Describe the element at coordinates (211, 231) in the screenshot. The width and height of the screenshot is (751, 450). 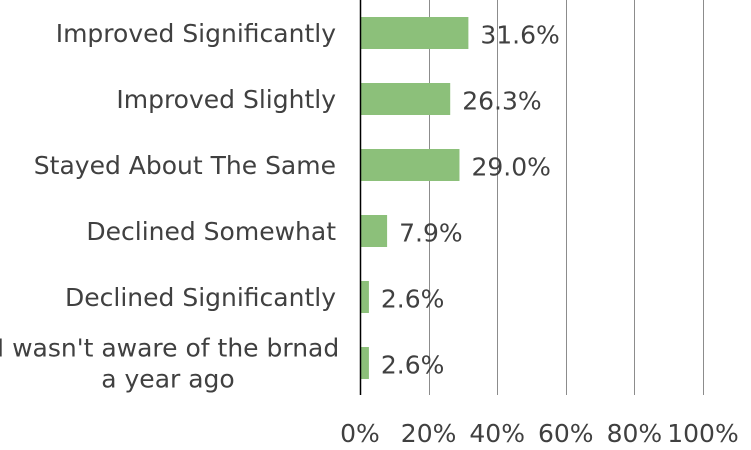
I see `category-label-3: Declined Somewhat` at that location.